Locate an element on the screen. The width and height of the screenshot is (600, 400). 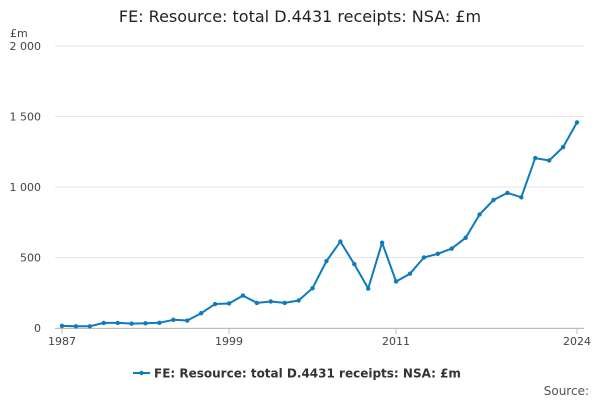
y-axis-unit: £m is located at coordinates (19, 33).